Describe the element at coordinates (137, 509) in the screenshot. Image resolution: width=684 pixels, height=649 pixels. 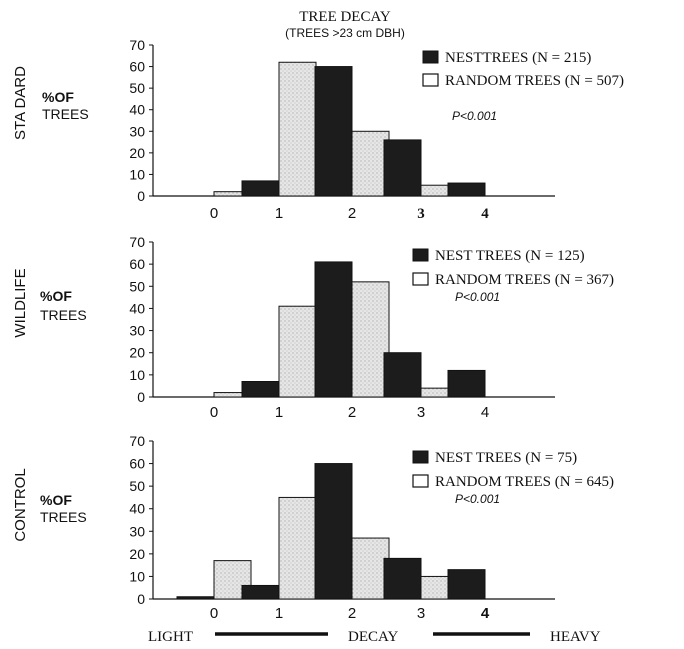
I see `y-tick-label-control: 40` at that location.